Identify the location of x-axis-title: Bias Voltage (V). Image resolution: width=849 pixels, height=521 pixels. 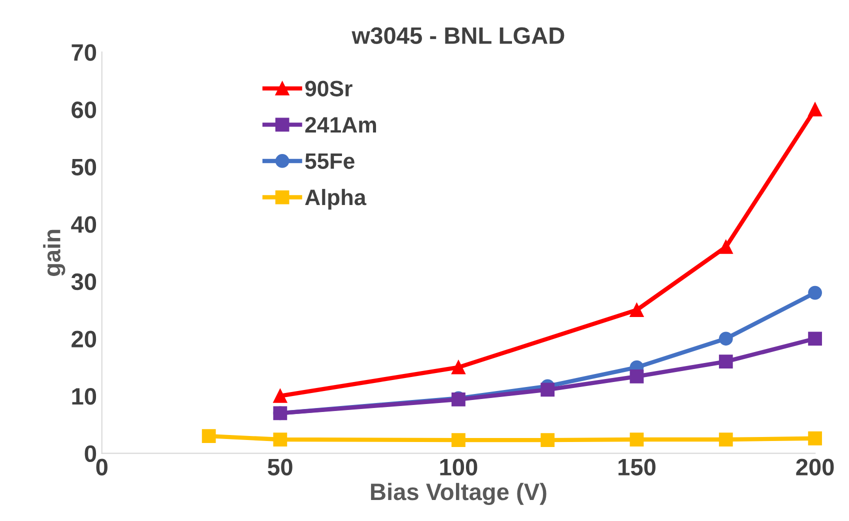
(458, 494).